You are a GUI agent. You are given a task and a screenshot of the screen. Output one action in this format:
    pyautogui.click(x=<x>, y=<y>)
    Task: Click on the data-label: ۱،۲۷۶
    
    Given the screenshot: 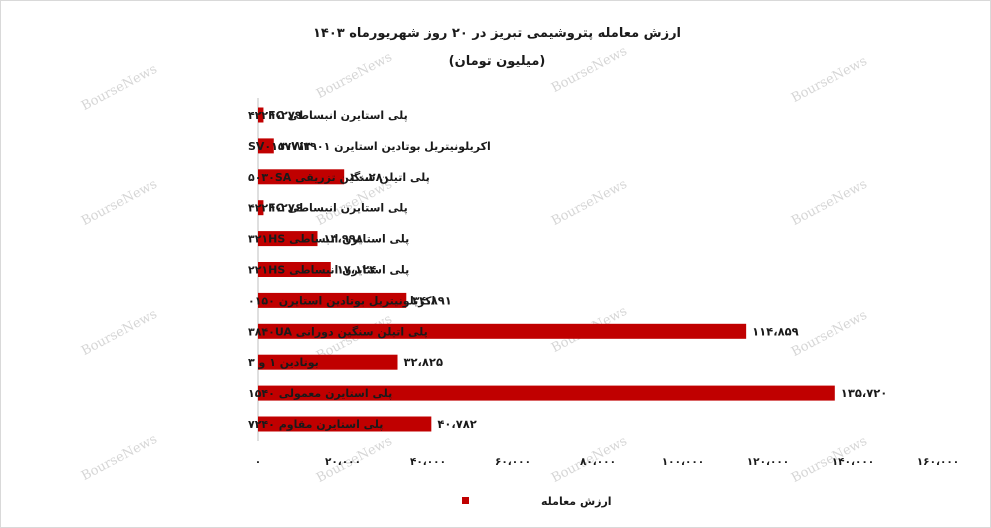 What is the action you would take?
    pyautogui.click(x=285, y=208)
    